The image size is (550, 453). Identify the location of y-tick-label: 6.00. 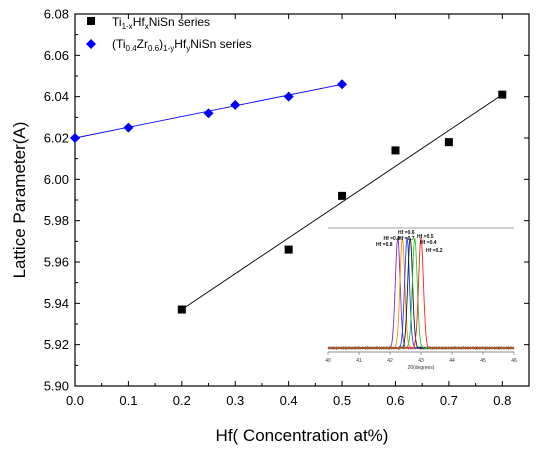
(56, 179).